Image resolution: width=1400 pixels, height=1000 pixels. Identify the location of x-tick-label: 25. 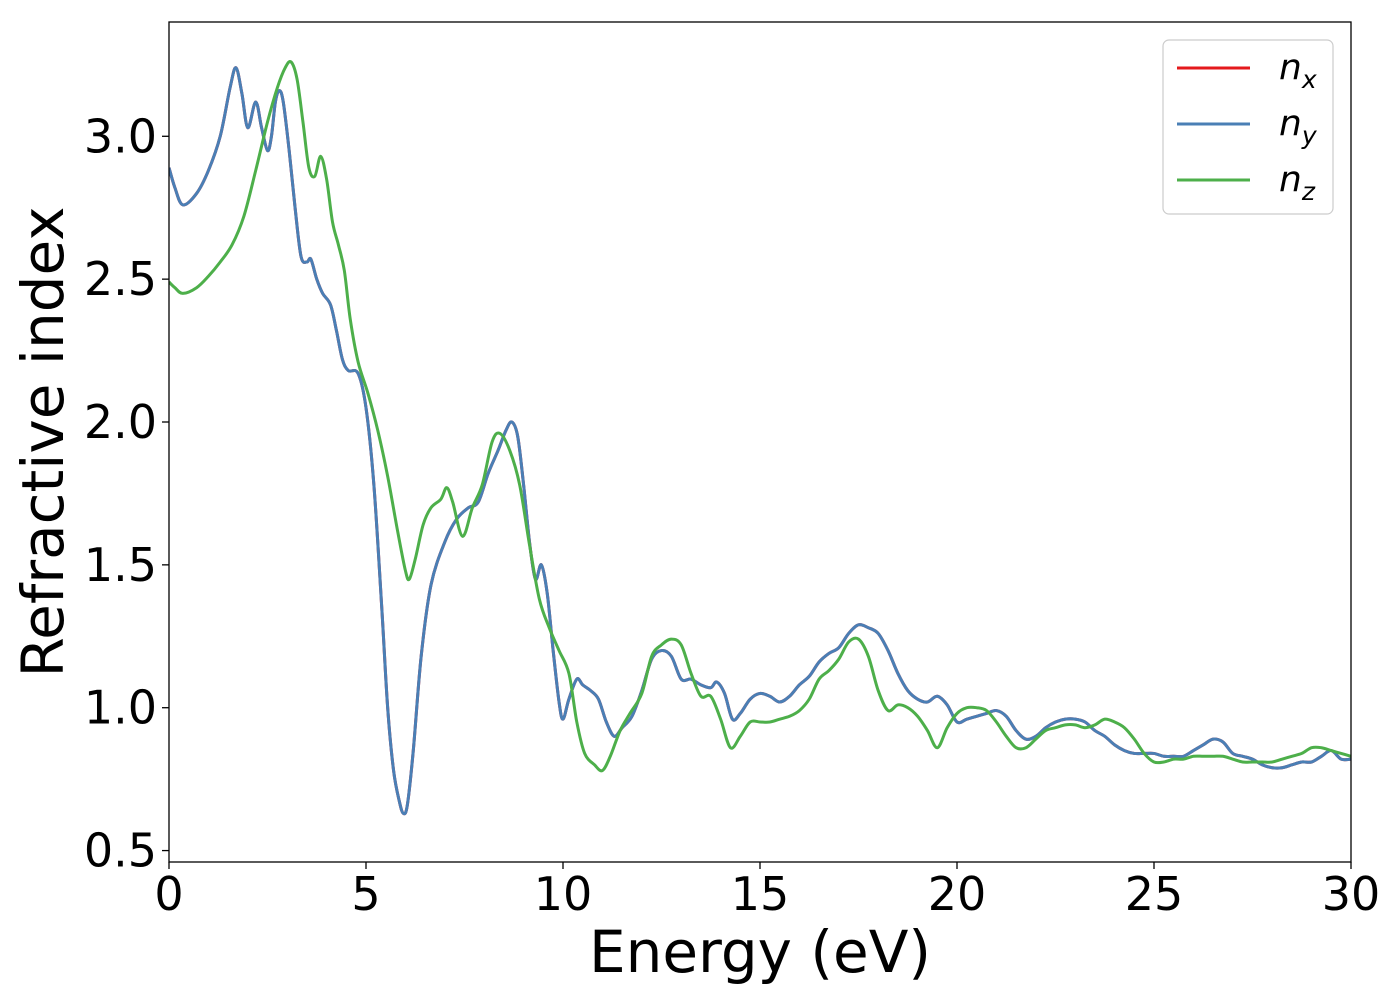
(1154, 894).